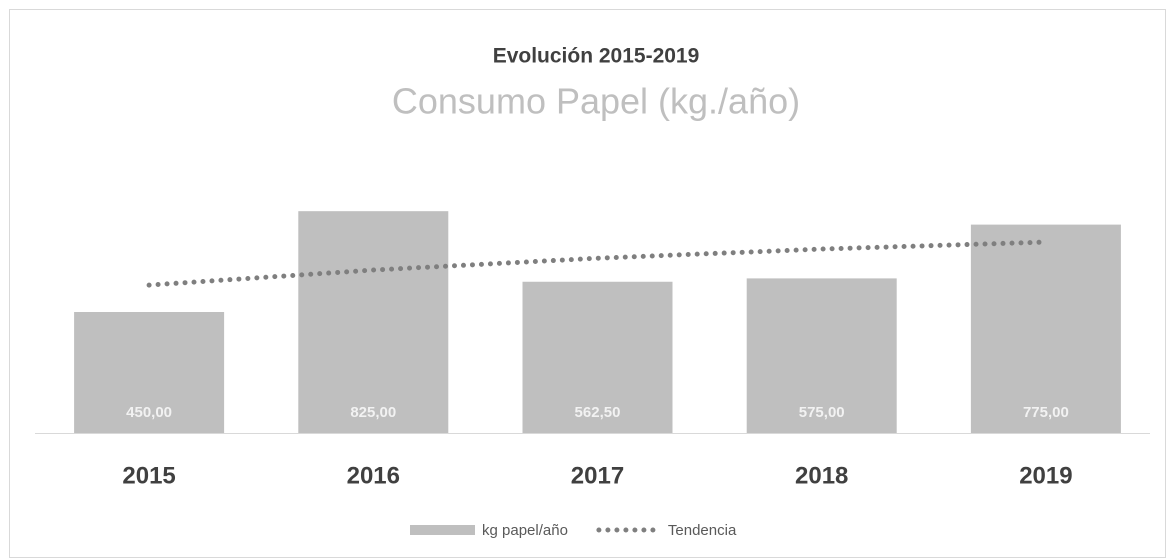  Describe the element at coordinates (596, 56) in the screenshot. I see `chart-title: Evolución 2015-2019` at that location.